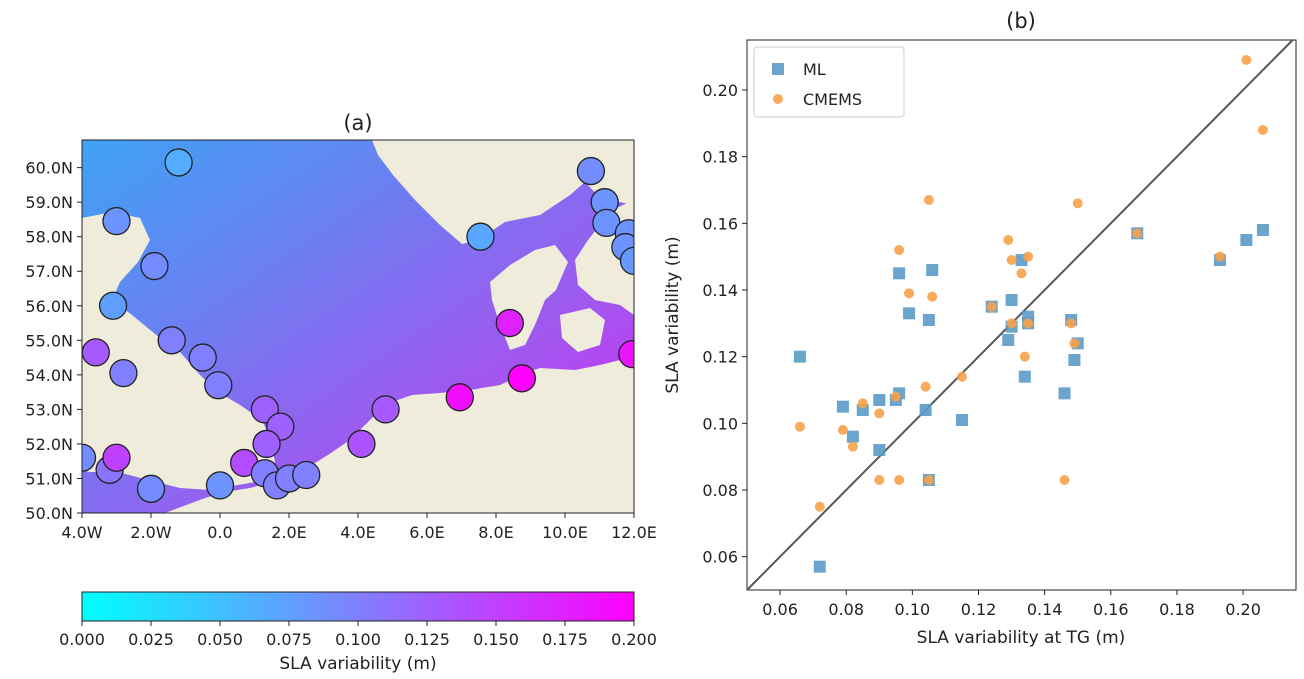  What do you see at coordinates (49, 168) in the screenshot?
I see `map-y-tick-label: 60.0N` at bounding box center [49, 168].